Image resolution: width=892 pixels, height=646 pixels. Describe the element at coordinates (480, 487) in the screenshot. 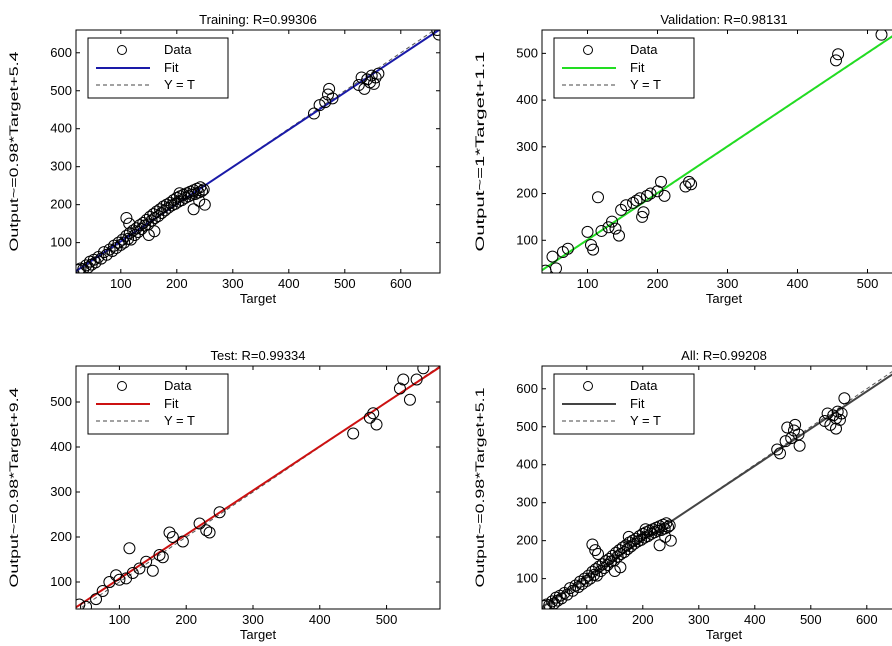

I see `y-axis-label: Output~=0.98*Target+5.1` at that location.